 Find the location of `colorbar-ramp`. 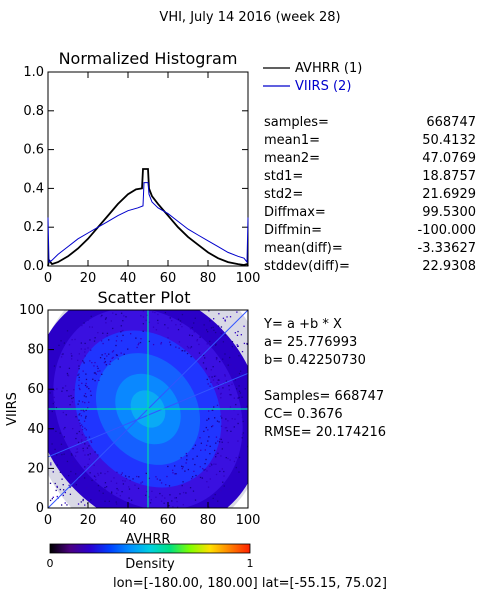

colorbar-ramp is located at coordinates (150, 548).